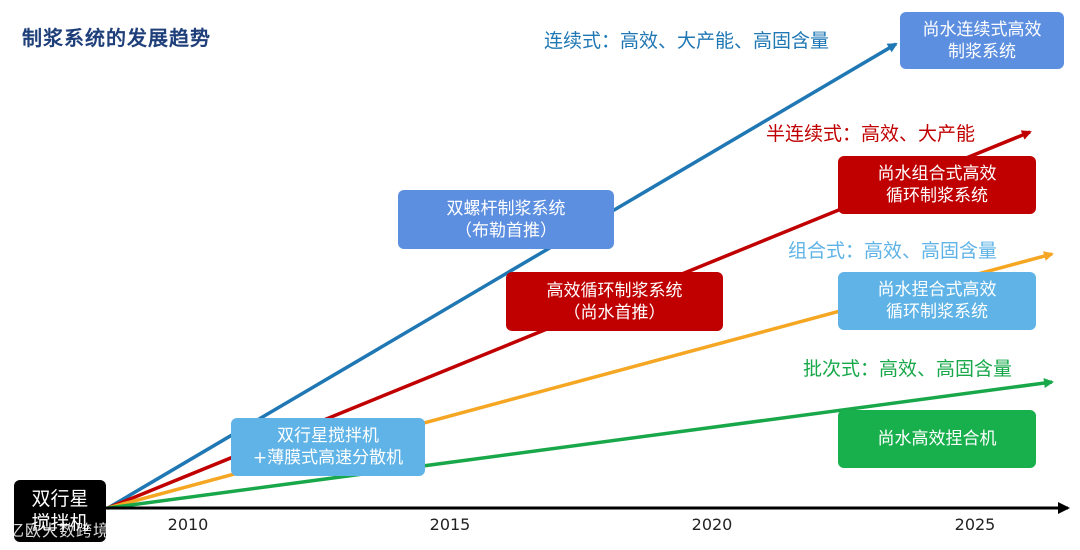 This screenshot has width=1080, height=550. Describe the element at coordinates (506, 208) in the screenshot. I see `box-line: 双螺杆制浆系统` at that location.